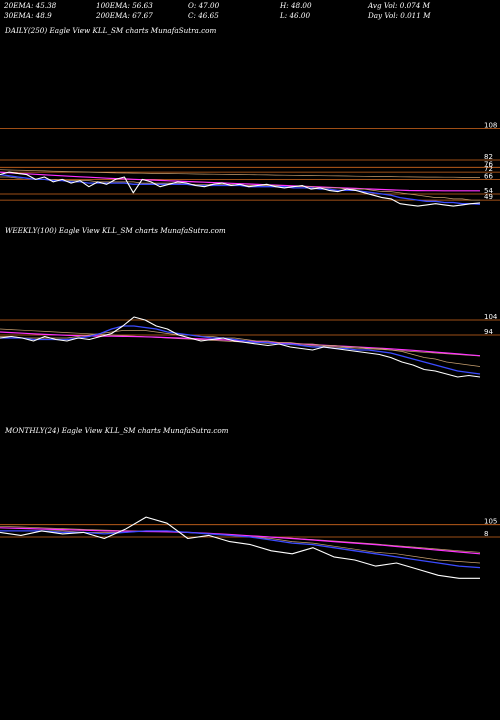 Image resolution: width=500 pixels, height=720 pixels. What do you see at coordinates (399, 5) in the screenshot?
I see `stat-avg-vol: Avg Vol: 0.074 M` at bounding box center [399, 5].